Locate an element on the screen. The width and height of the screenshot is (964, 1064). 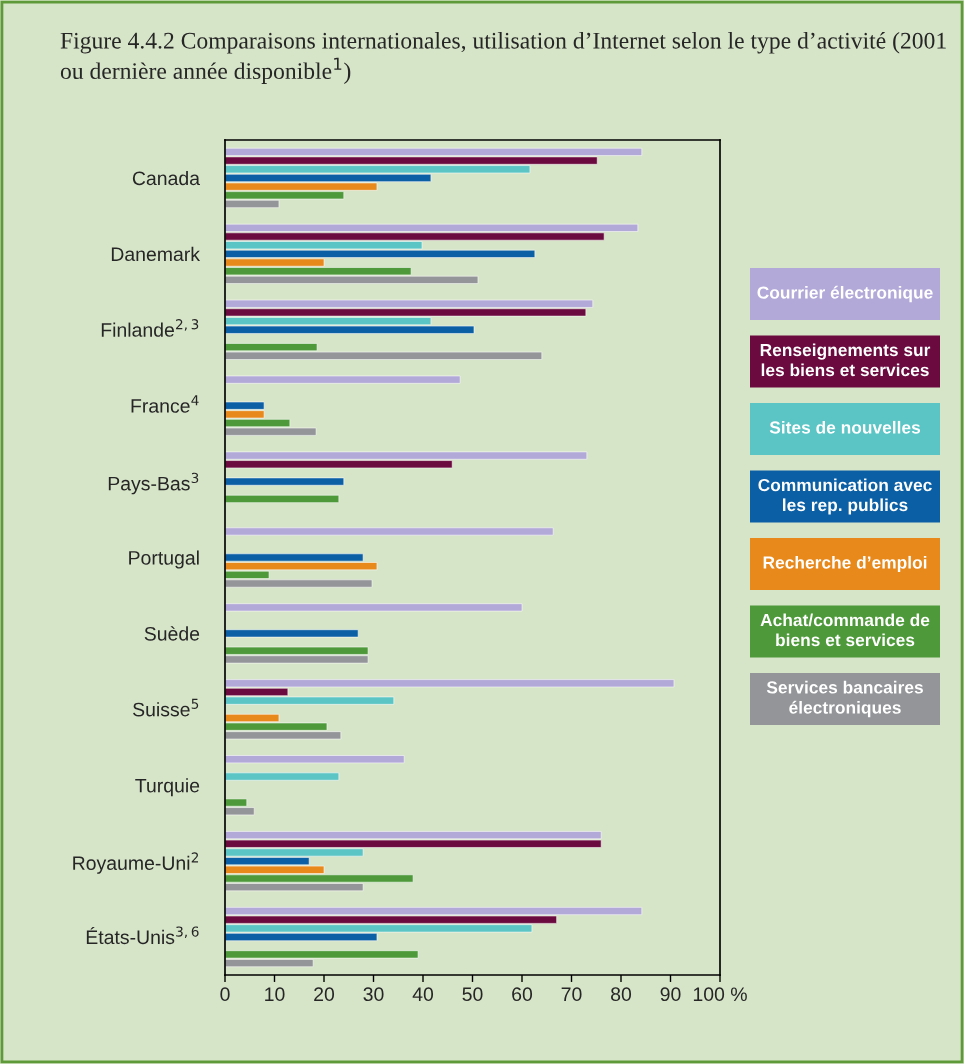
text: Recherche d’emploi is located at coordinates (845, 564).